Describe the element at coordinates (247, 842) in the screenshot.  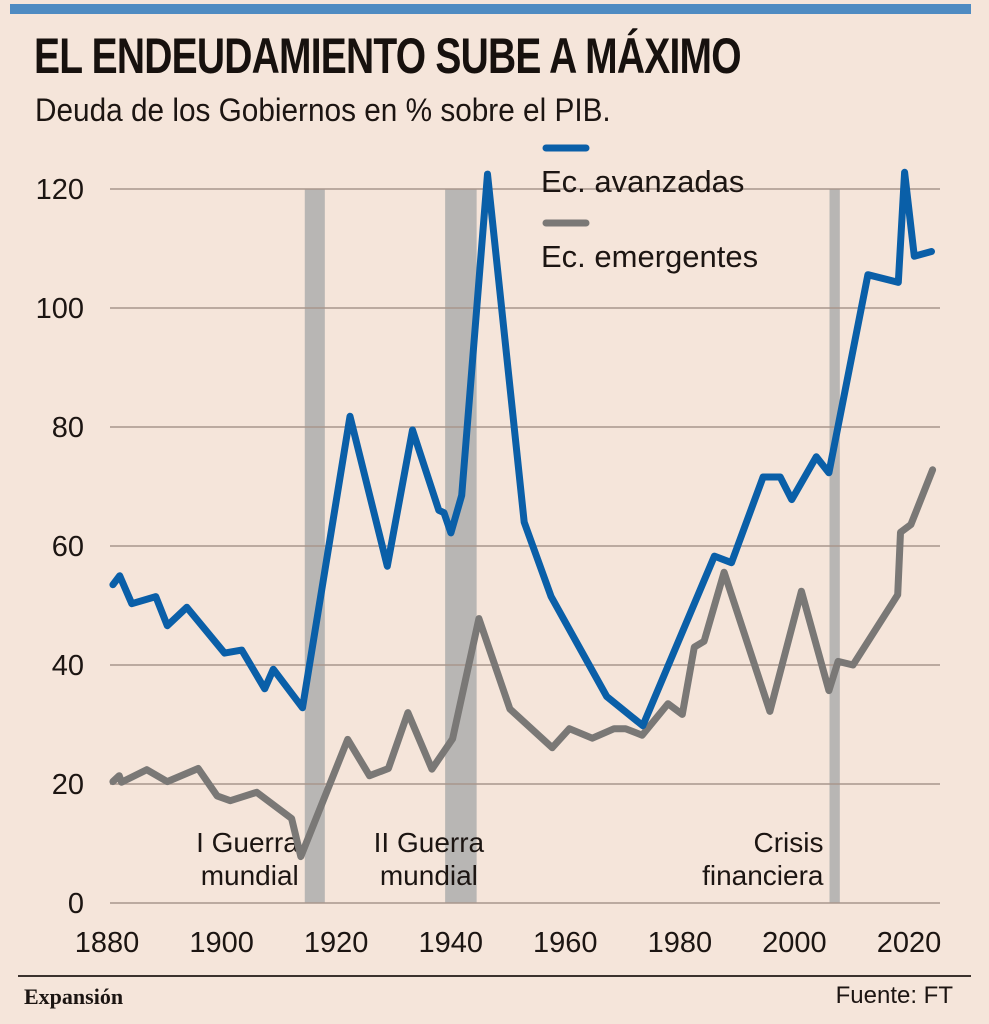
I see `period-label-1: I Guerra` at that location.